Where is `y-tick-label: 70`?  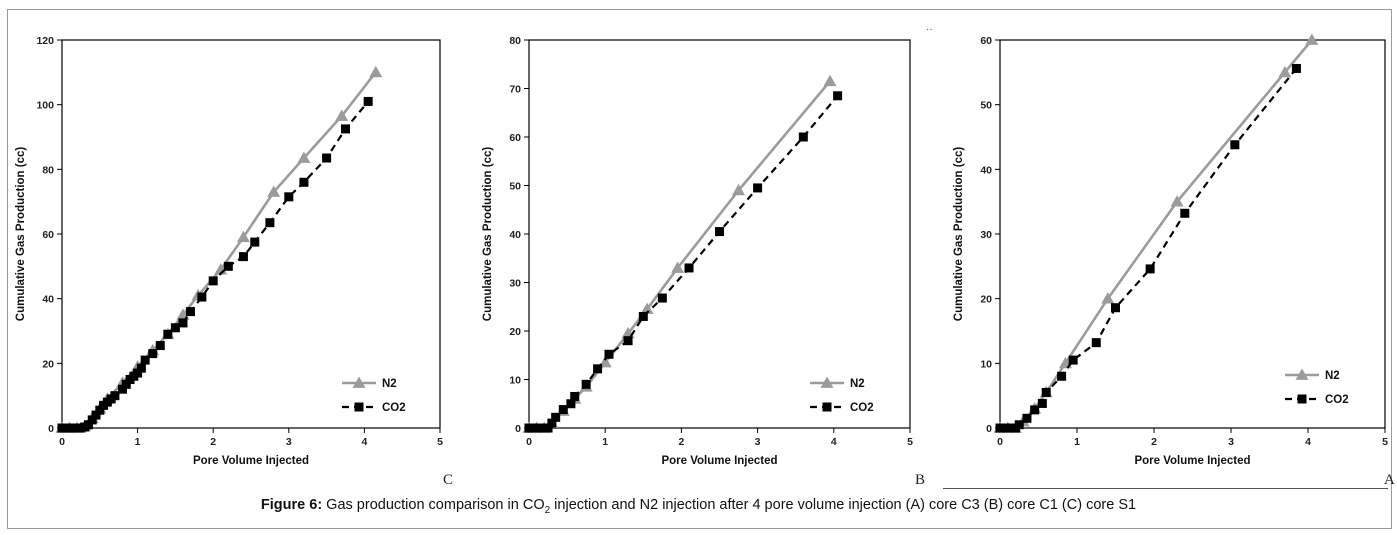 y-tick-label: 70 is located at coordinates (515, 90).